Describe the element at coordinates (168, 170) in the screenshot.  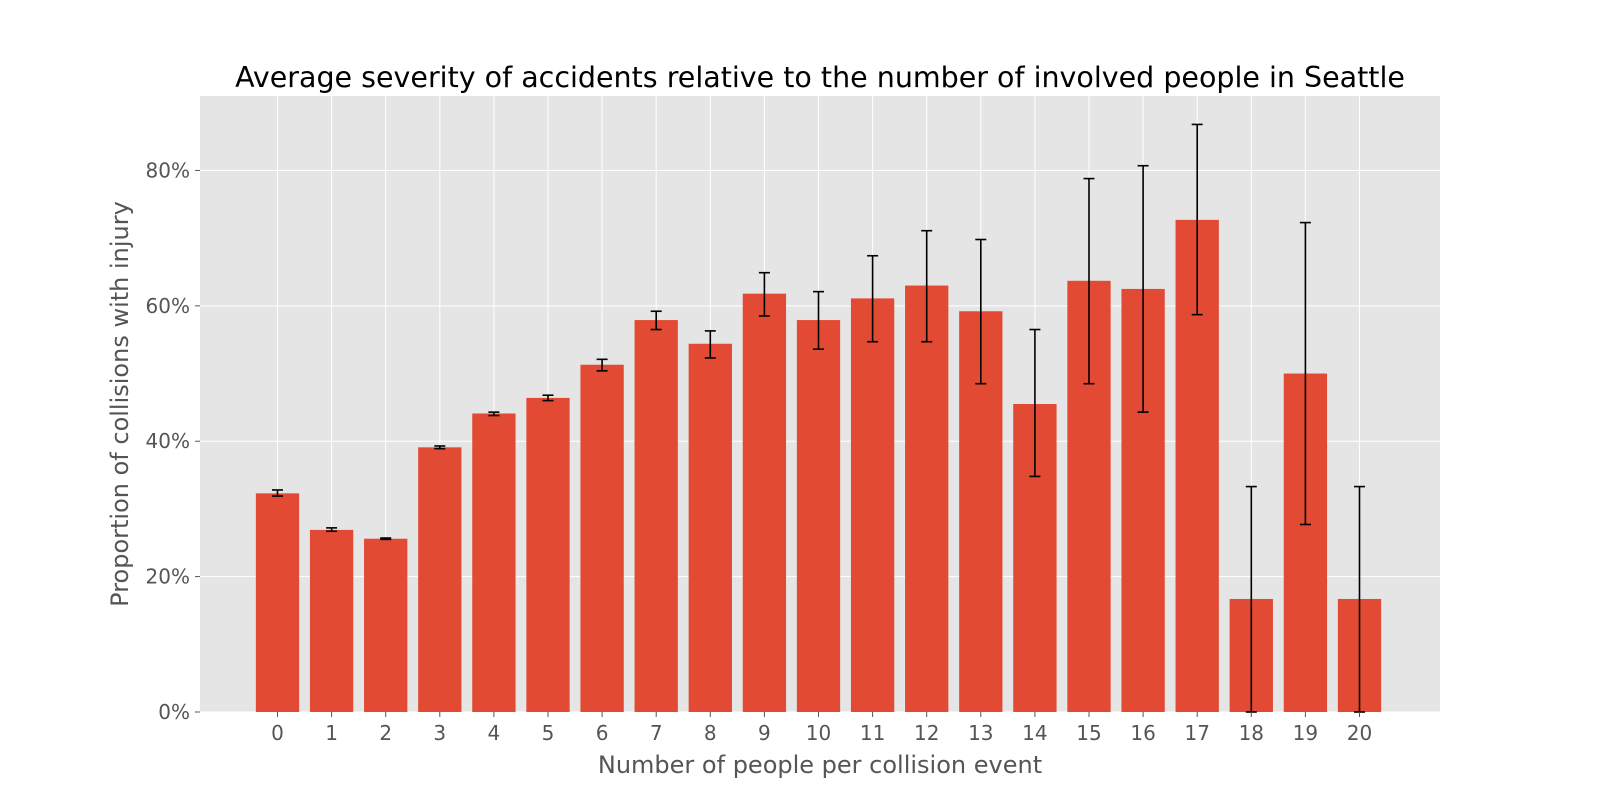
I see `y-tick-label: 80%` at that location.